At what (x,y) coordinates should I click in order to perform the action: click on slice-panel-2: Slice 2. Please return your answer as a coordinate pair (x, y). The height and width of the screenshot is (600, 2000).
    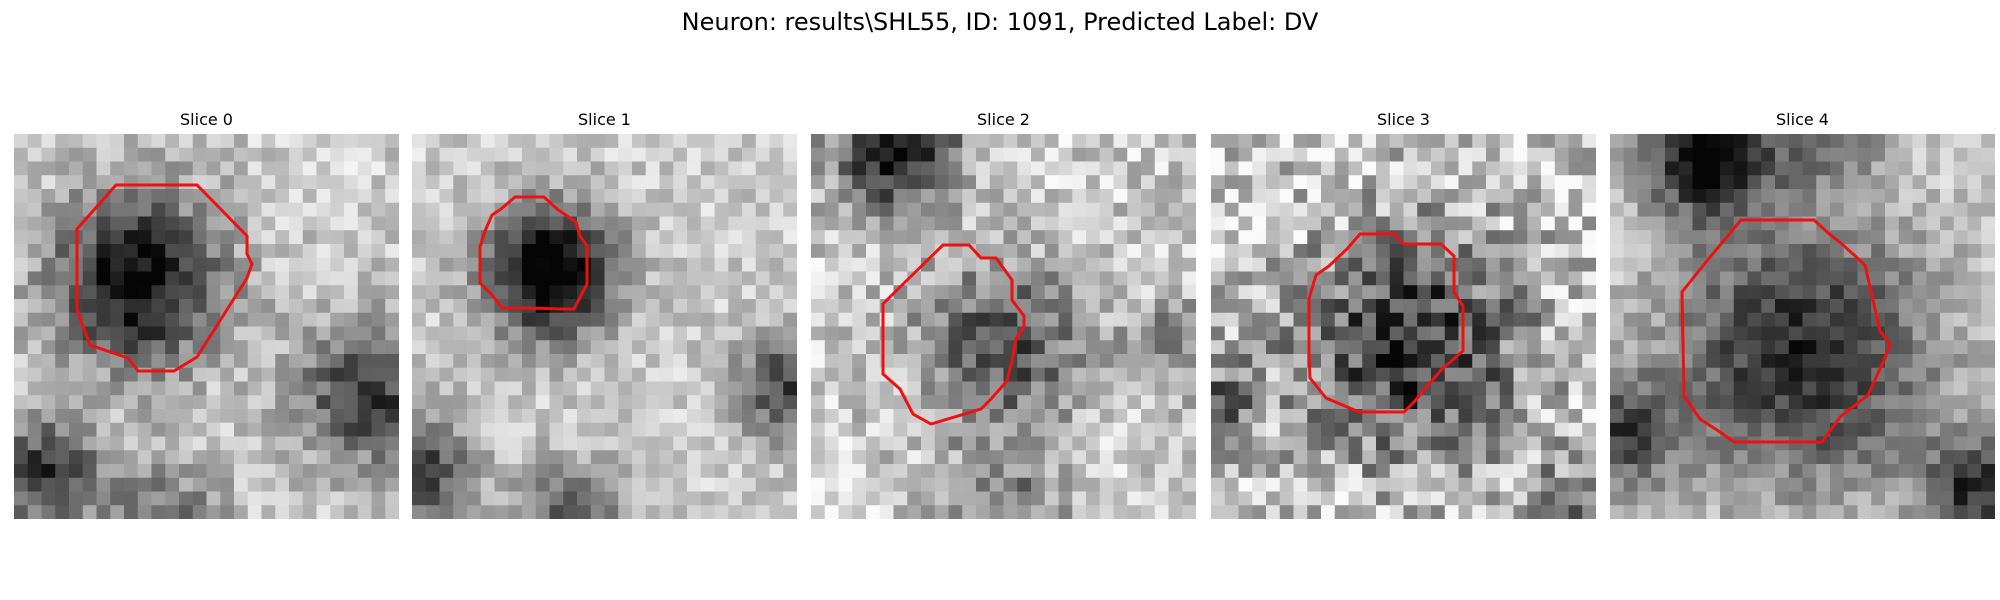
    Looking at the image, I should click on (1003, 314).